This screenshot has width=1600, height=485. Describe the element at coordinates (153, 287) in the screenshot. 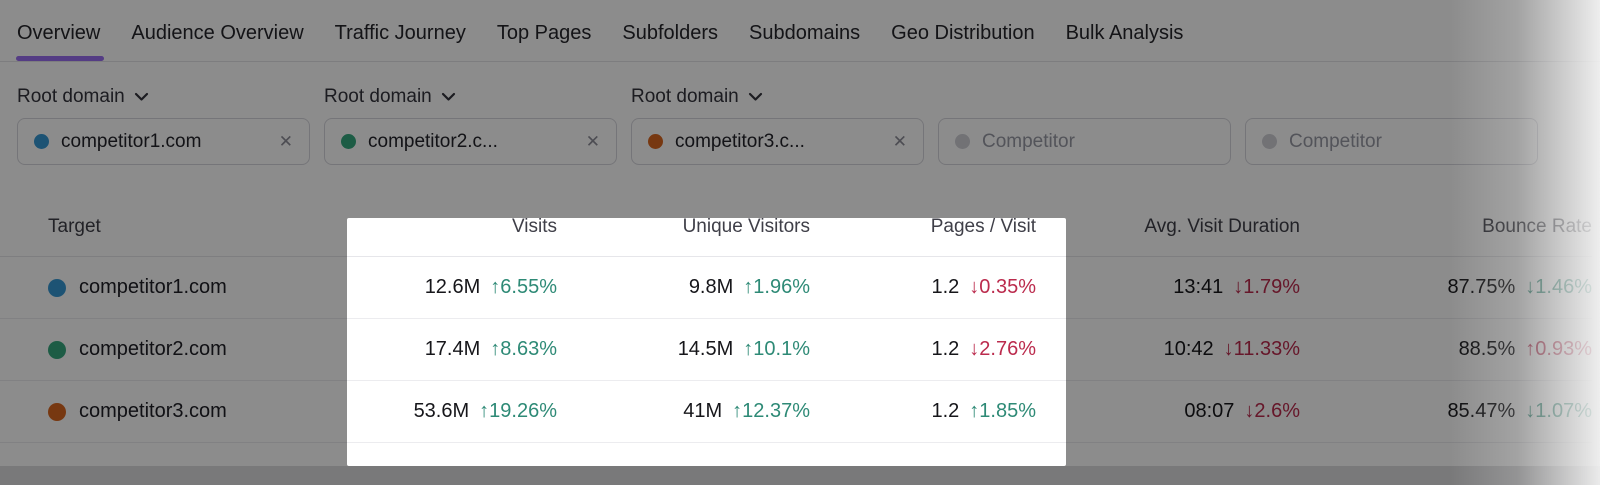

I see `target-domain-link: competitor1.com` at that location.